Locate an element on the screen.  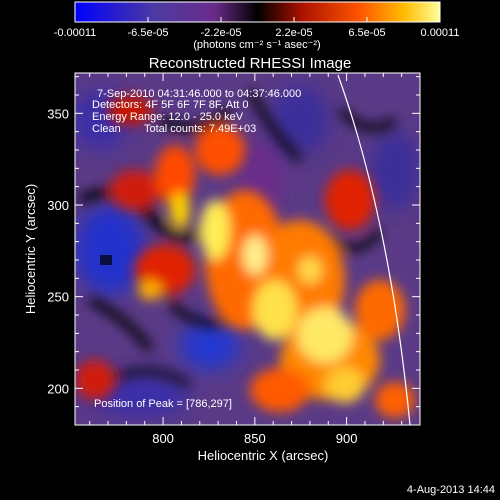
y-tick-label: 200 is located at coordinates (58, 388).